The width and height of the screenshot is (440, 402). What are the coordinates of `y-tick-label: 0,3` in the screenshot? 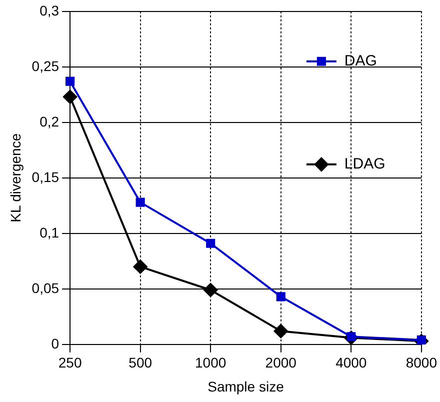 It's located at (50, 10).